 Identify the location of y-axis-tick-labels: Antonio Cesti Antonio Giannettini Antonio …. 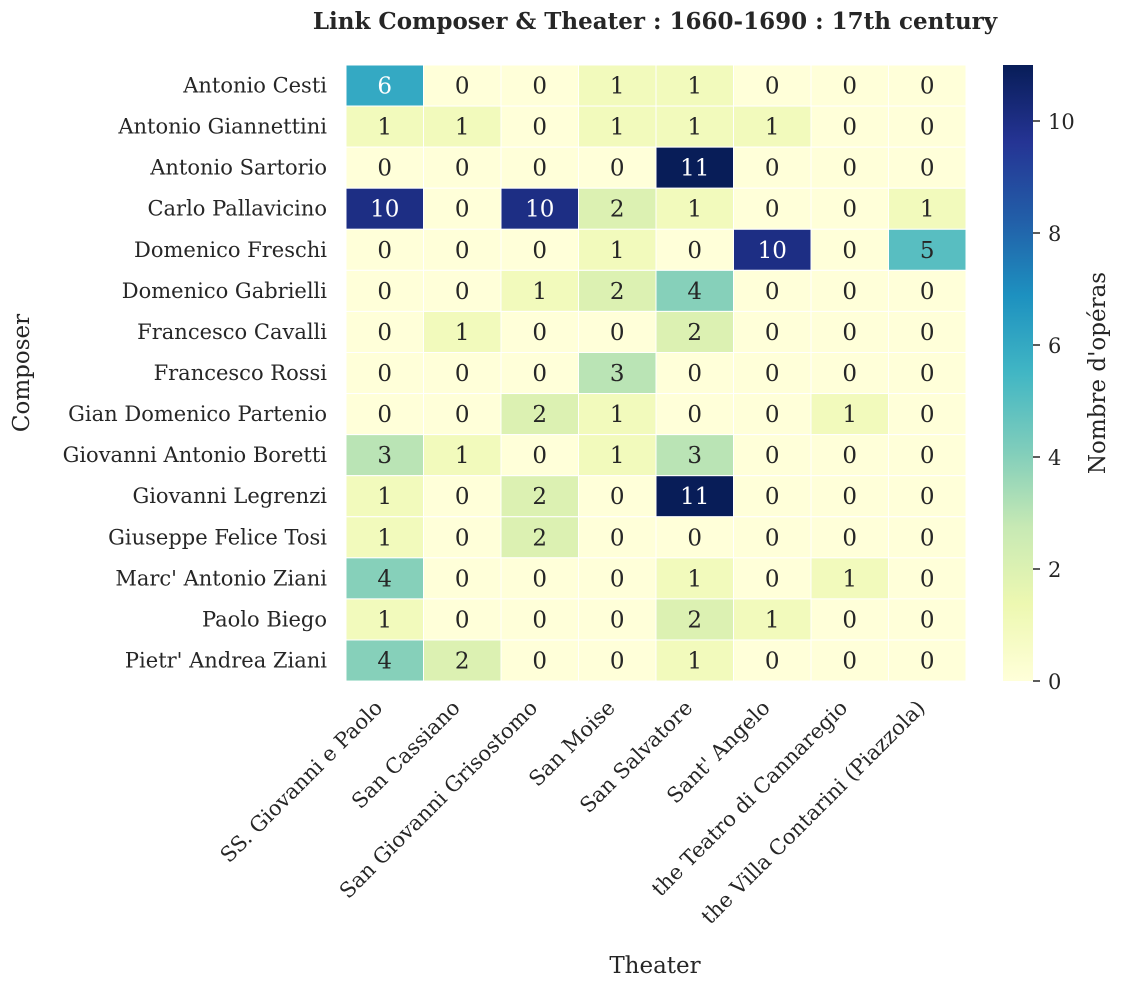
(195, 373).